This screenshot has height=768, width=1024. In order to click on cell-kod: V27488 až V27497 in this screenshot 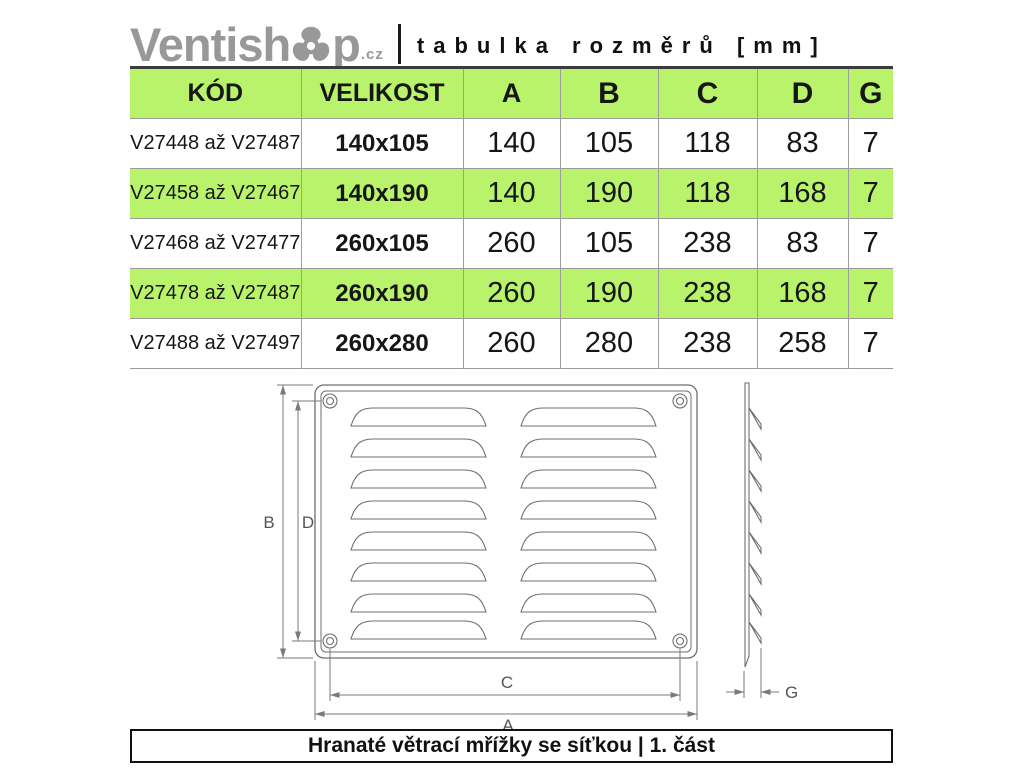, I will do `click(216, 343)`.